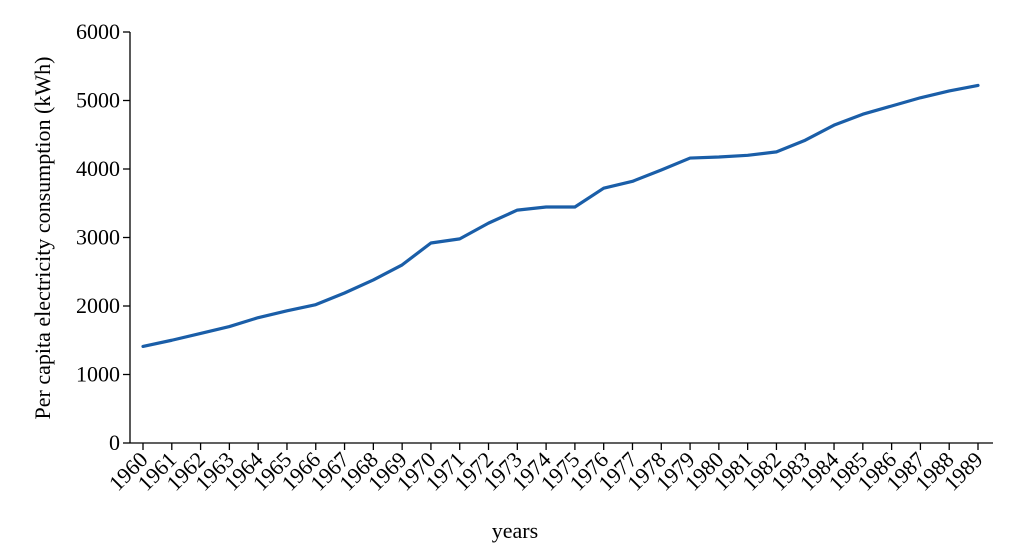 Image resolution: width=1023 pixels, height=557 pixels. What do you see at coordinates (98, 100) in the screenshot?
I see `y-tick-label: 5000` at bounding box center [98, 100].